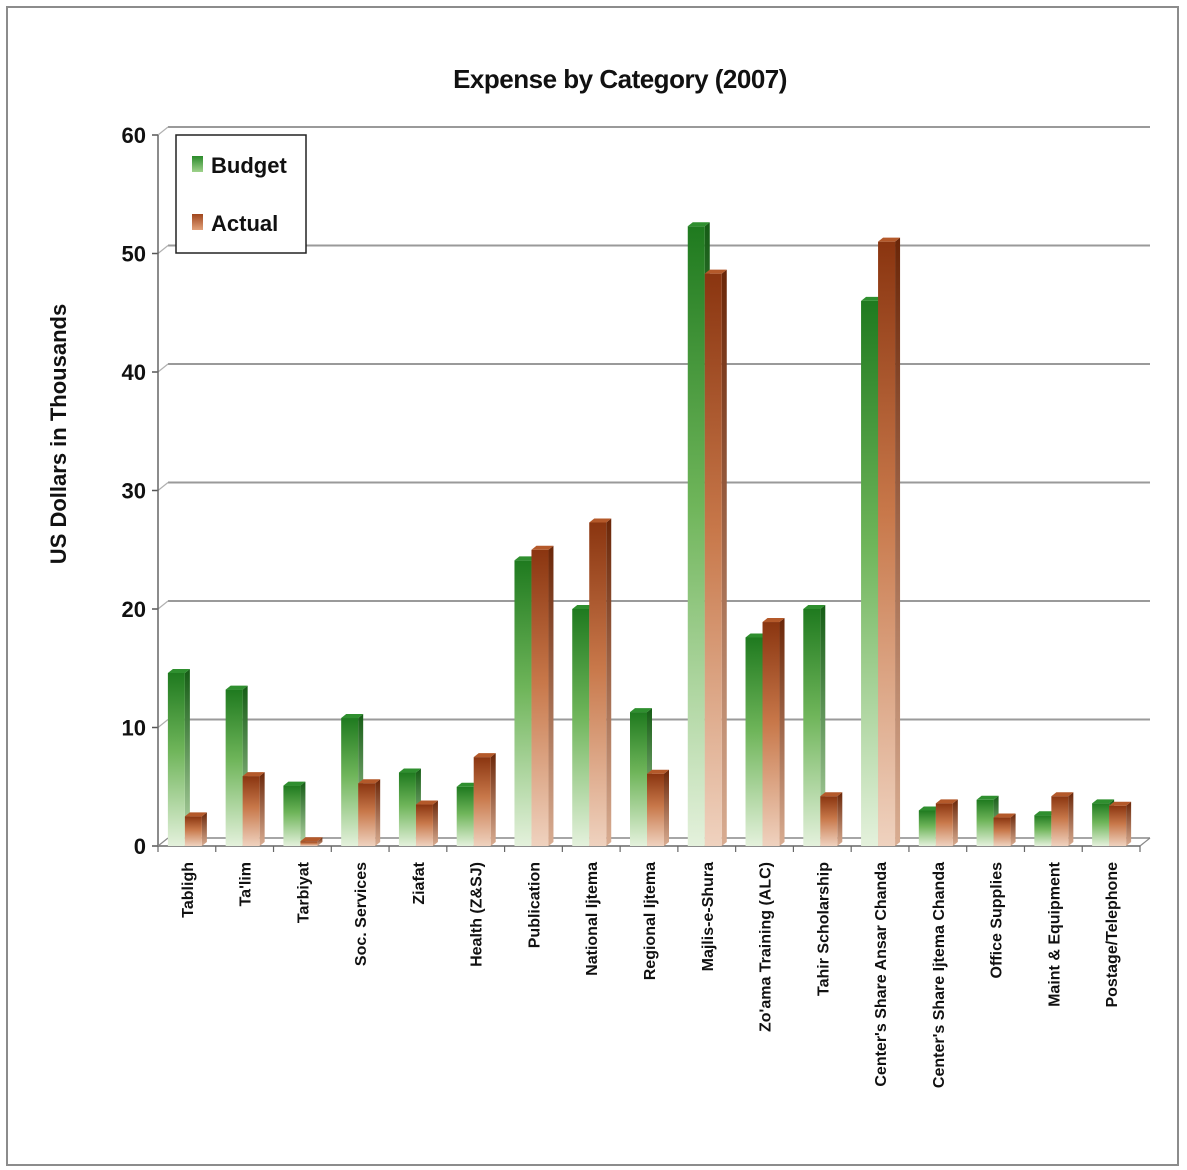 This screenshot has width=1187, height=1170. Describe the element at coordinates (134, 609) in the screenshot. I see `y-tick-label: 20` at that location.